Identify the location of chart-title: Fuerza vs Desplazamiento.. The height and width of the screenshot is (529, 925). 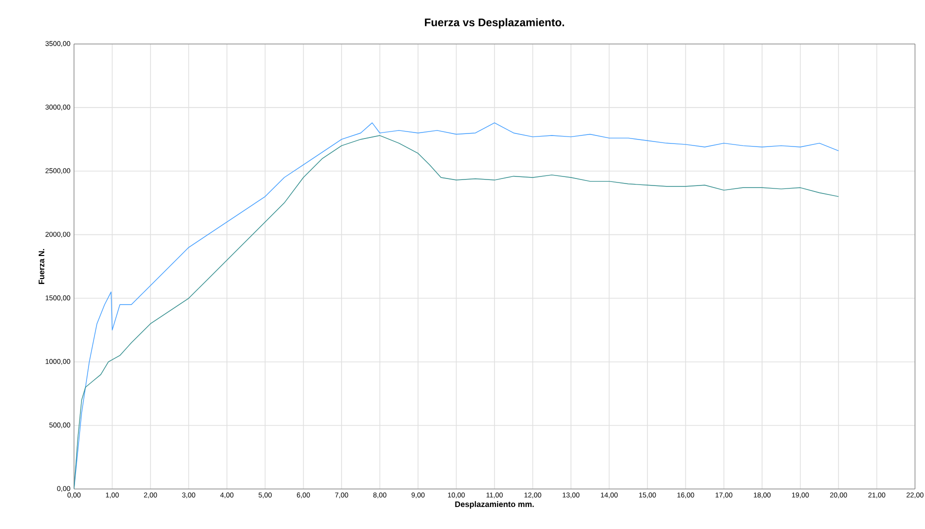
(494, 23).